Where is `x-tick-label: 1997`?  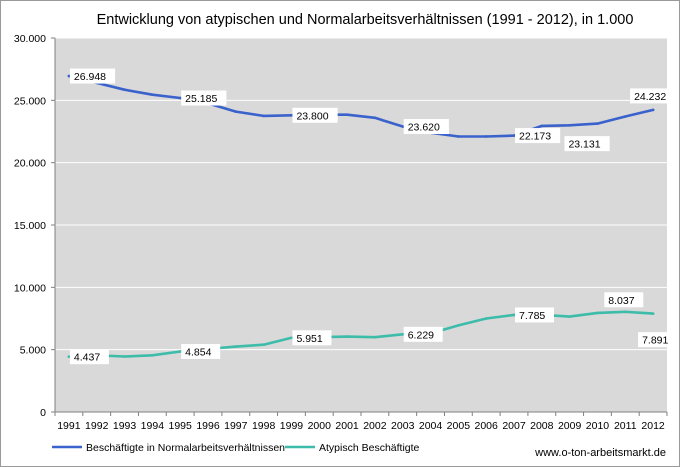
x-tick-label: 1997 is located at coordinates (236, 426).